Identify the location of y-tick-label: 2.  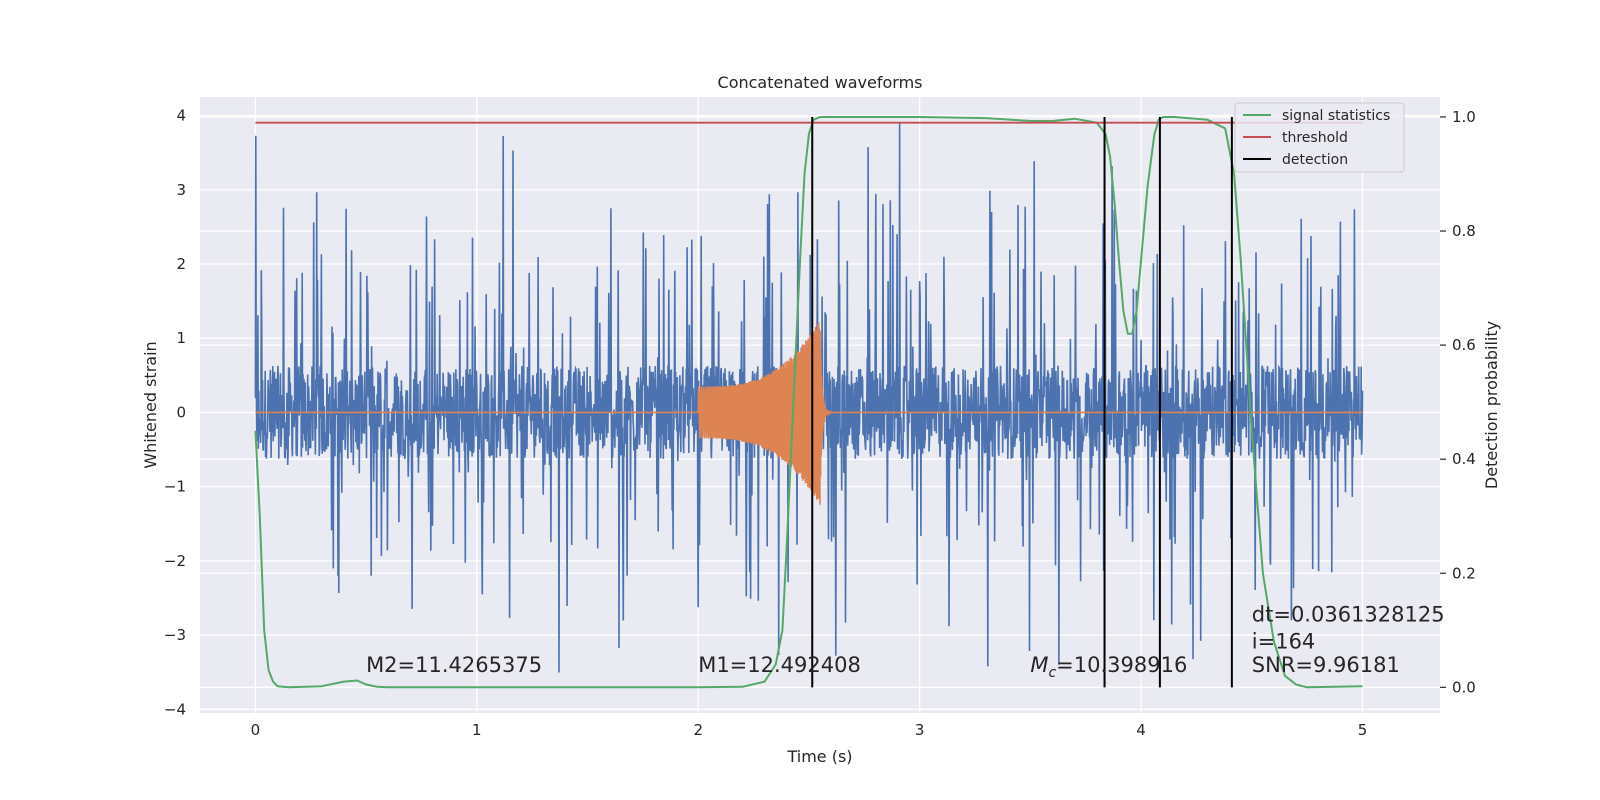
(181, 264).